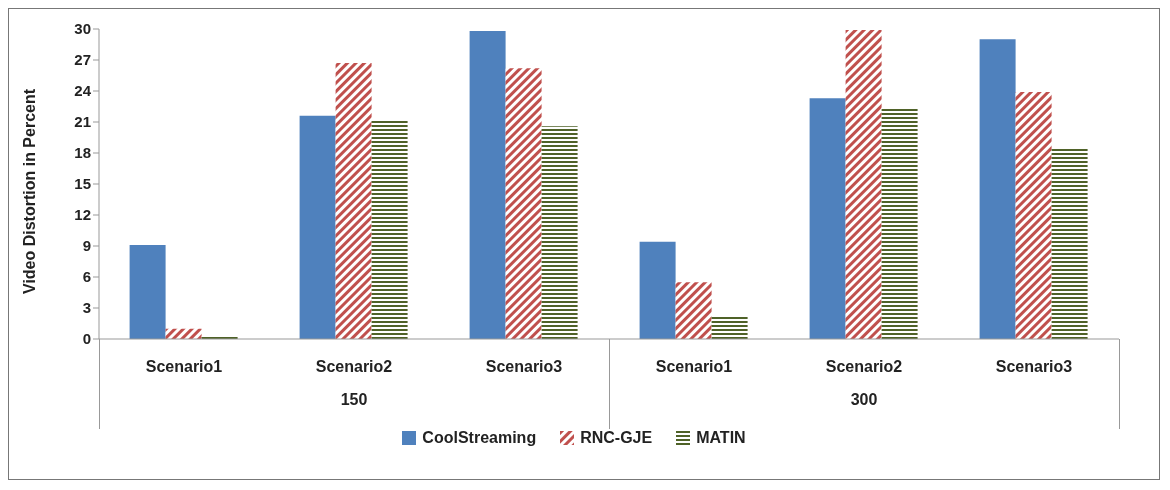  Describe the element at coordinates (720, 438) in the screenshot. I see `legend-label: MATIN` at that location.